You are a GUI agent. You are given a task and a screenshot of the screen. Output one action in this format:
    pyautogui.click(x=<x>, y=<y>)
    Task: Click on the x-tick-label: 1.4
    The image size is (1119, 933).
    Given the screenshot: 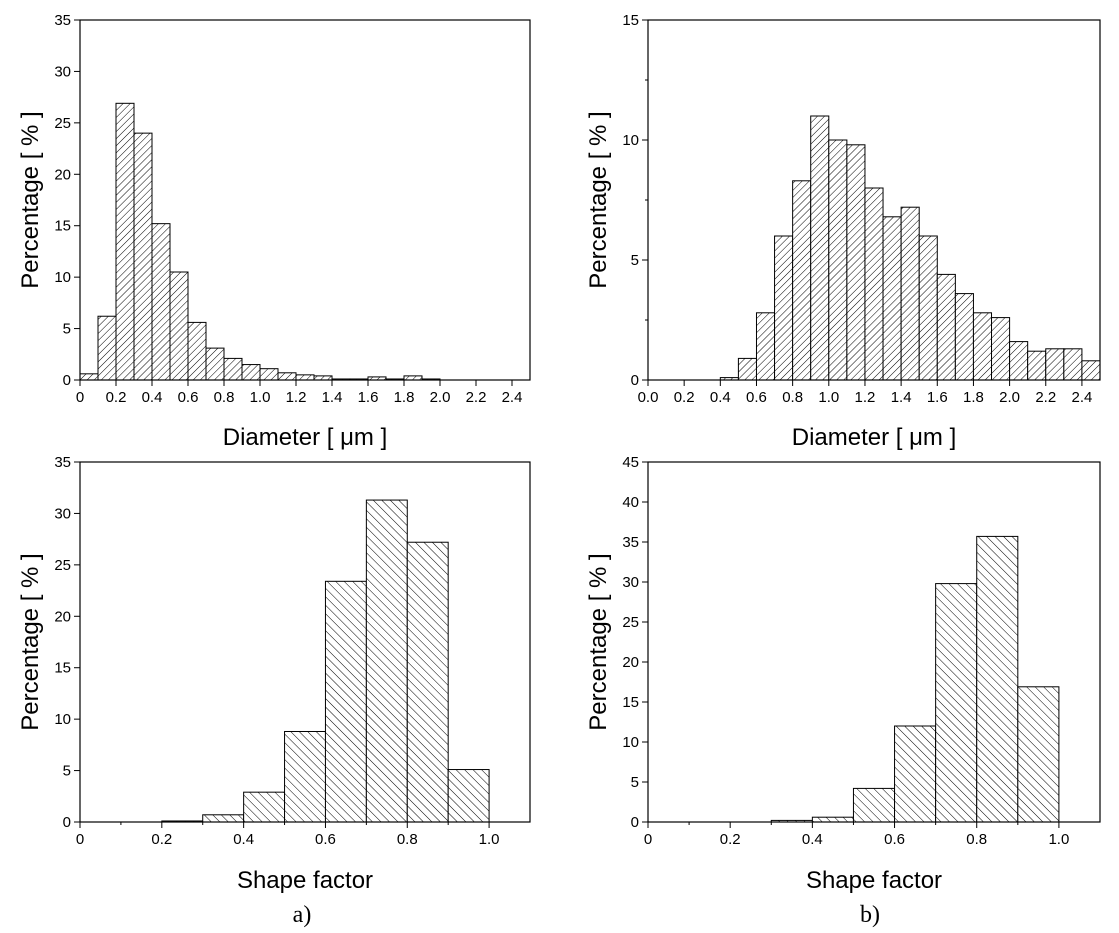 What is the action you would take?
    pyautogui.click(x=901, y=397)
    